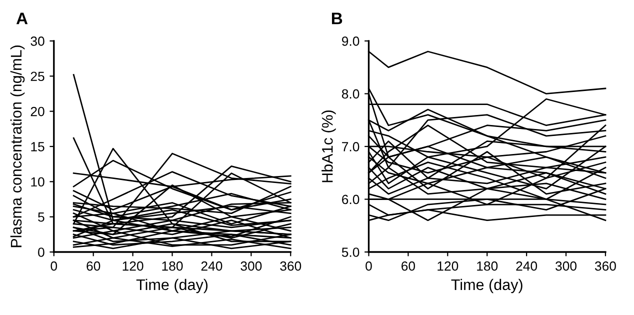  Describe the element at coordinates (37, 182) in the screenshot. I see `y-tick-label: 10` at that location.